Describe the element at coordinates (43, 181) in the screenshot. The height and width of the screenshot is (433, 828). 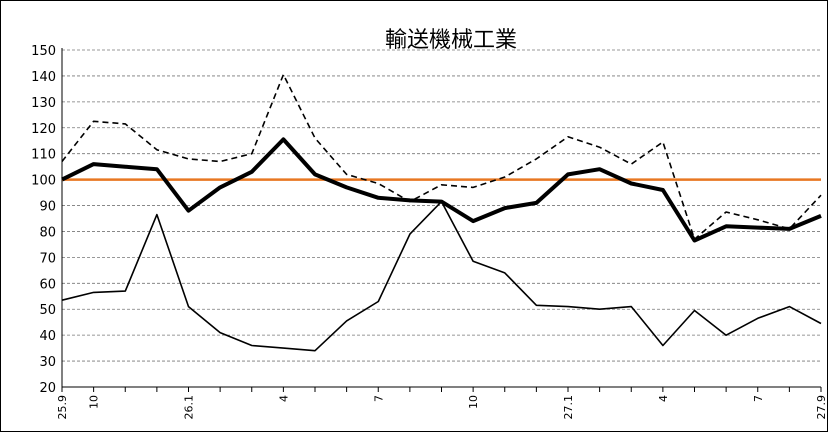
I see `y-tick-label: 100` at that location.